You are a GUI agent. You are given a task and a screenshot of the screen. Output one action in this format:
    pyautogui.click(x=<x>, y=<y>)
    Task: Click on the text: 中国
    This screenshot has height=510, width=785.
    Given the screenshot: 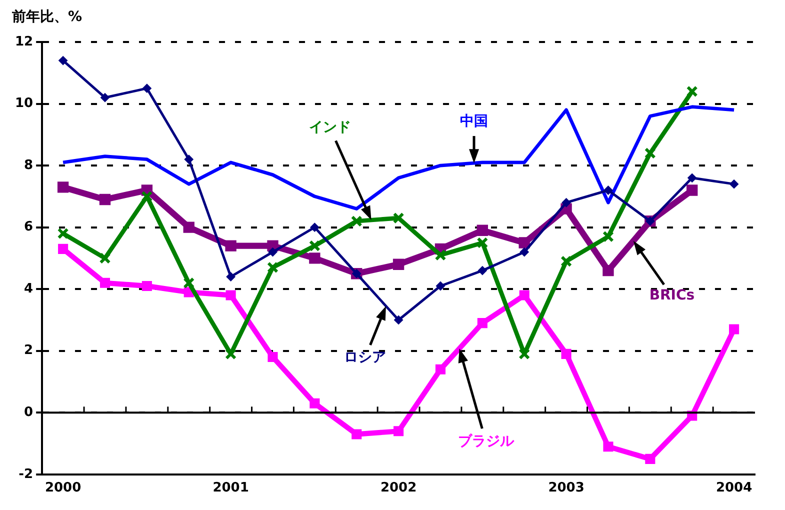 What is the action you would take?
    pyautogui.click(x=474, y=122)
    